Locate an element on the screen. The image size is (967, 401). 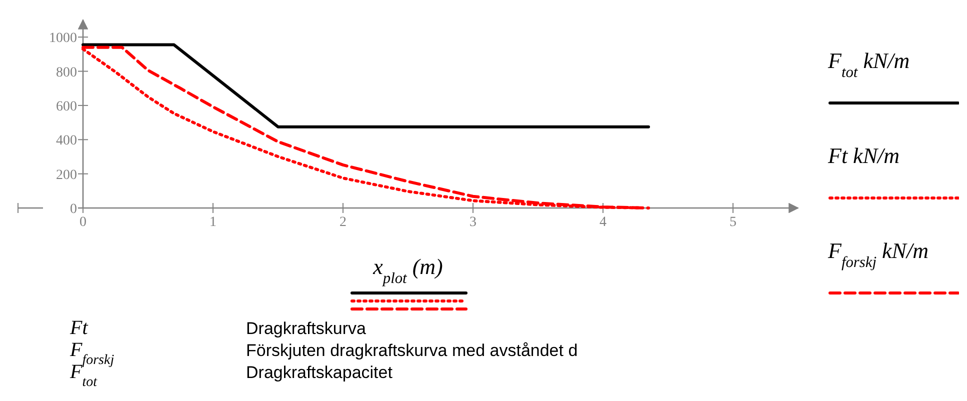
text: F$_{forskj}$ kN/m is located at coordinates (877, 254).